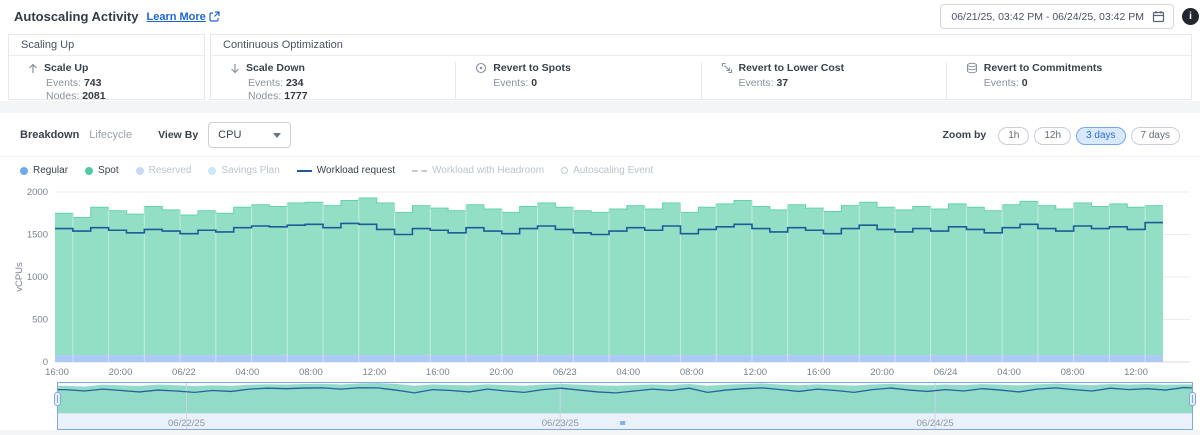 The height and width of the screenshot is (435, 1200). I want to click on stat-metric: Events: 37, so click(763, 83).